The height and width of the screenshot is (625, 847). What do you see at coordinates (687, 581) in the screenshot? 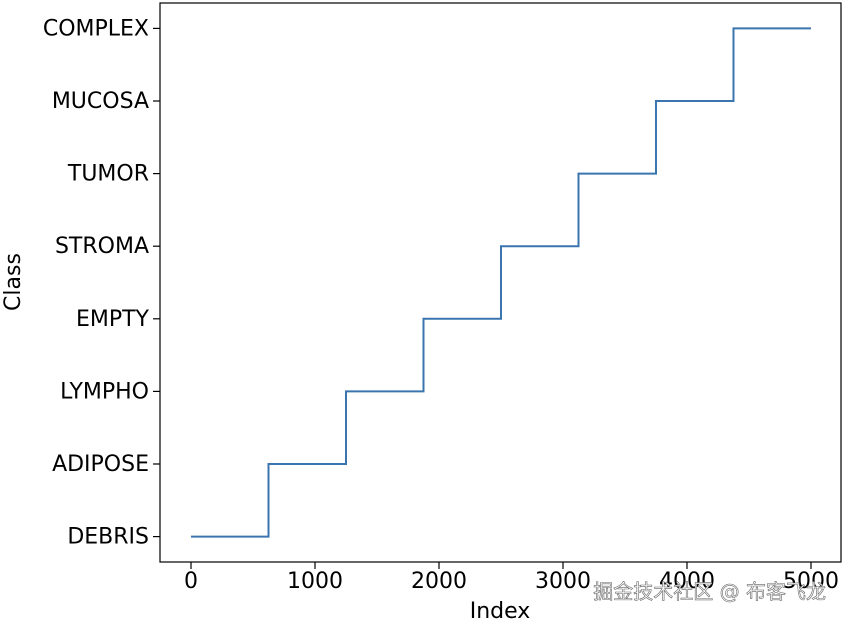
I see `x-tick-label: 4000` at bounding box center [687, 581].